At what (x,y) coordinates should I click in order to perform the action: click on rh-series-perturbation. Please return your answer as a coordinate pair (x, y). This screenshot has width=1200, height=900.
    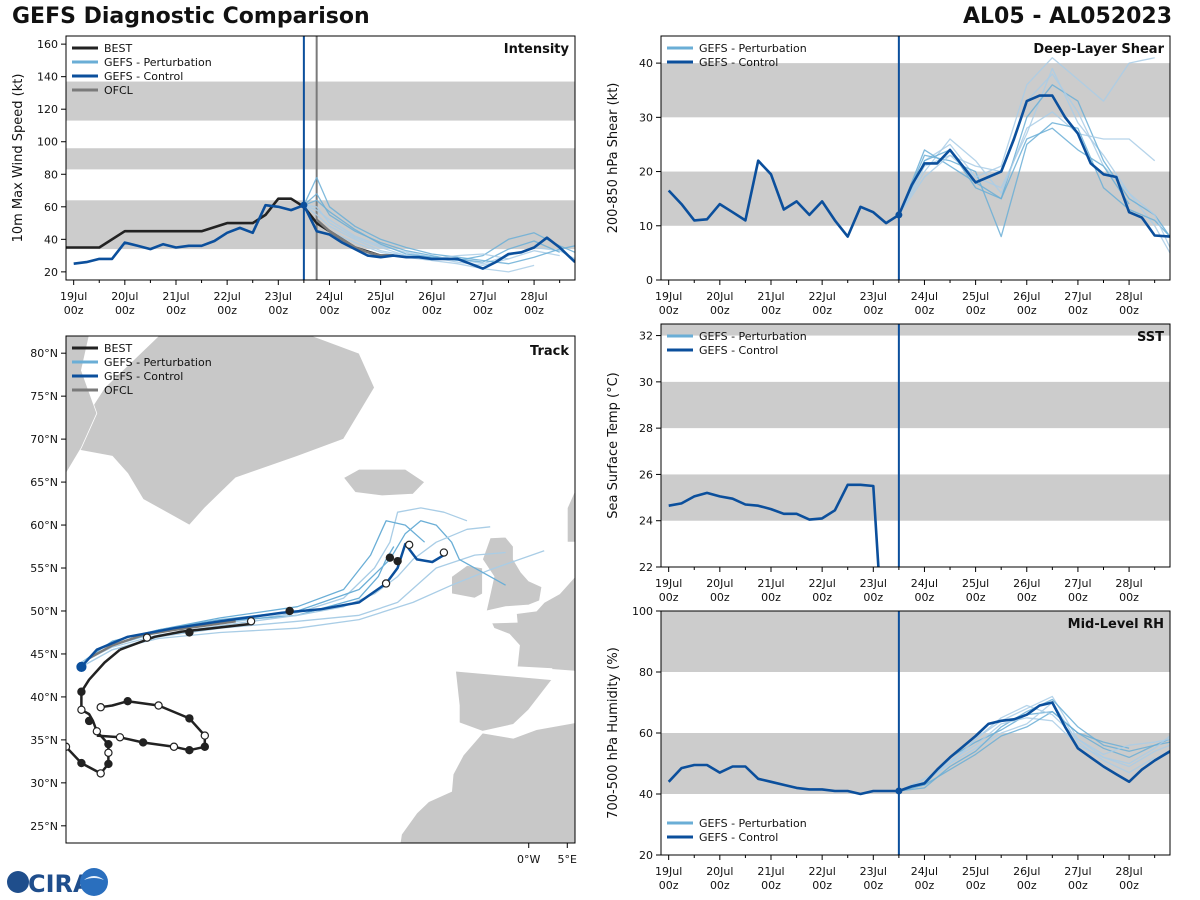
    Looking at the image, I should click on (1014, 751).